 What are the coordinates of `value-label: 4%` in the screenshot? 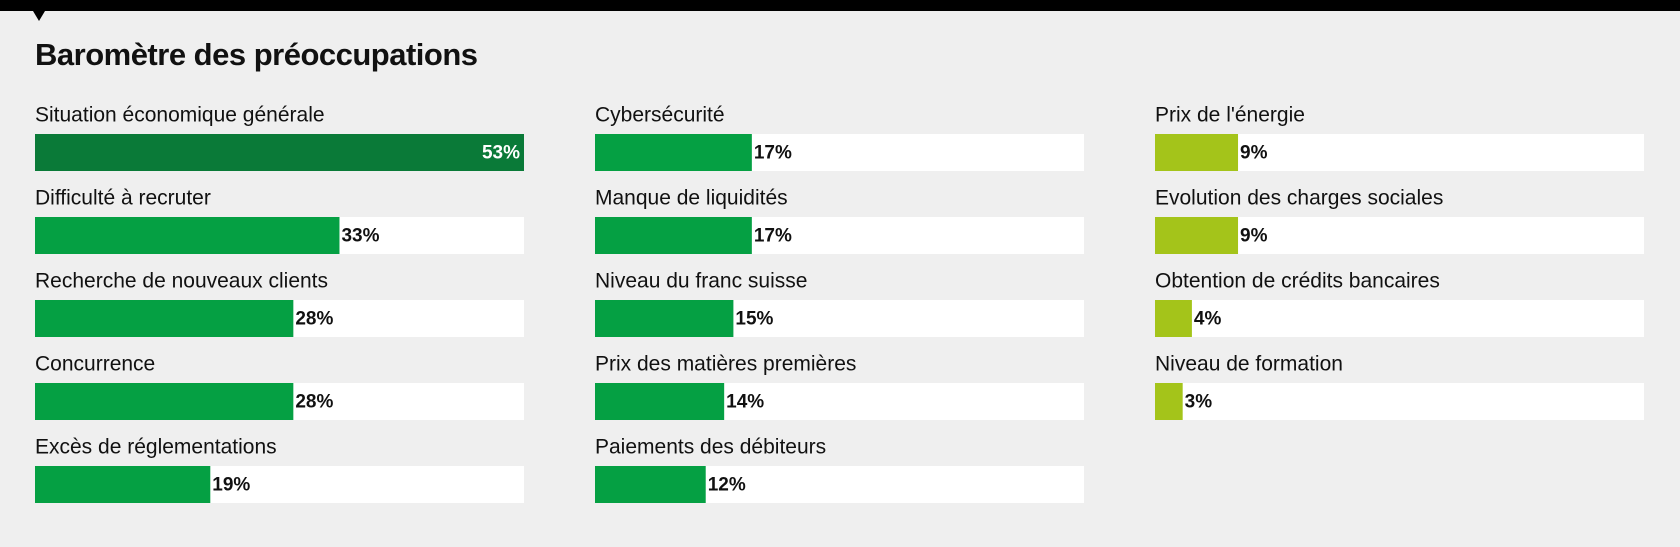 It's located at (1208, 319).